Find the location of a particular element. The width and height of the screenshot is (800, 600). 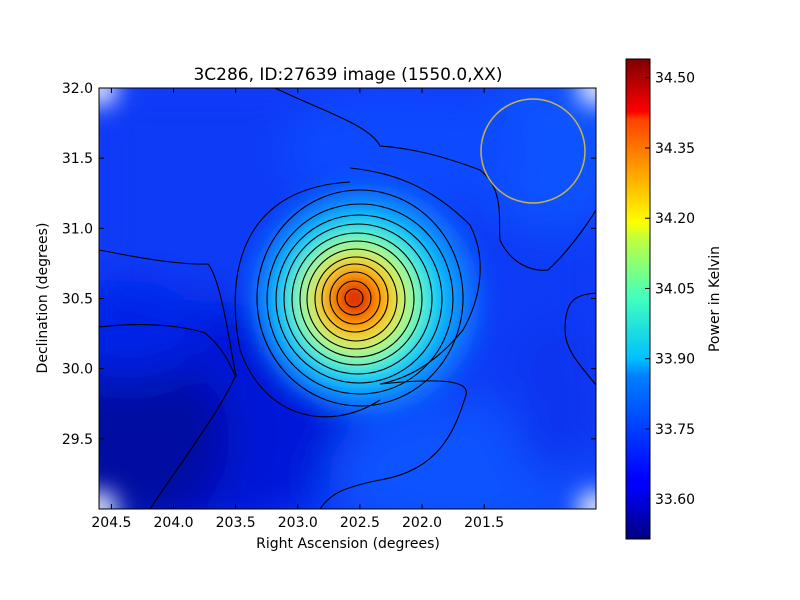

colorbar-tick-label: 33.90 is located at coordinates (675, 360).